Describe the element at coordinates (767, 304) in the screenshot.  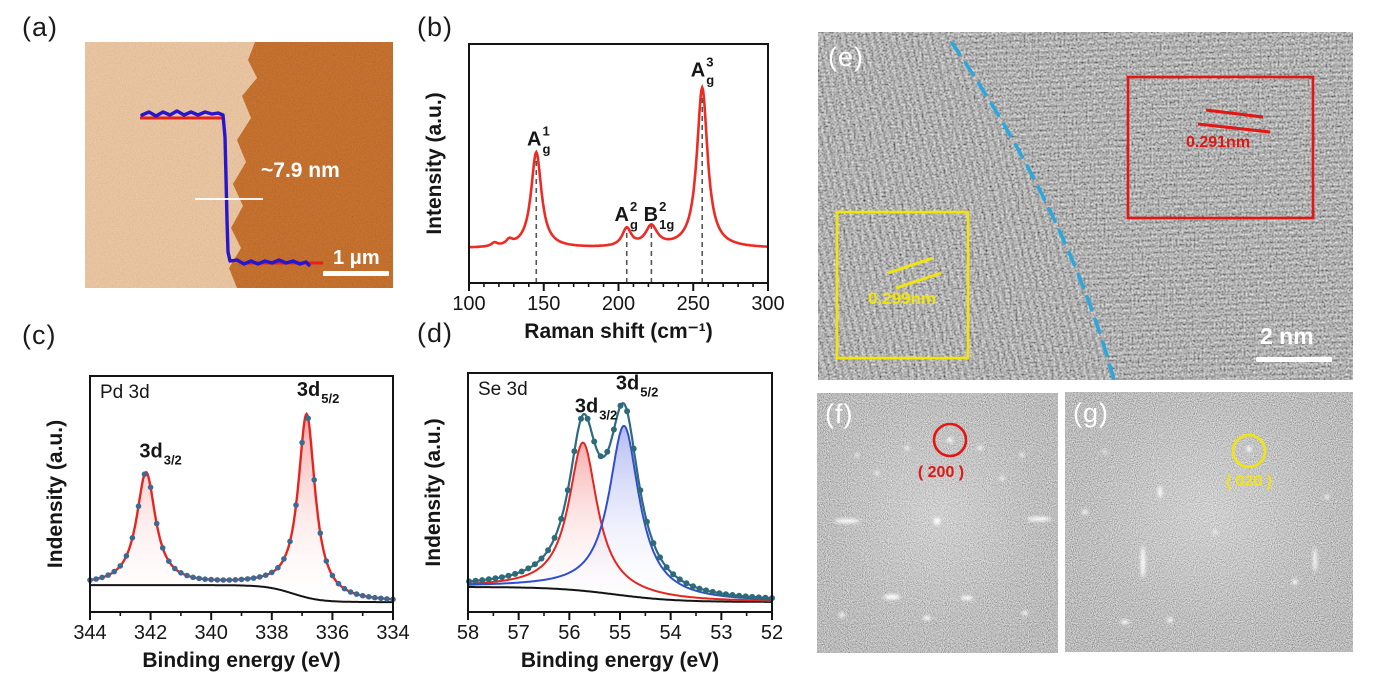
I see `svg-text: 300` at that location.